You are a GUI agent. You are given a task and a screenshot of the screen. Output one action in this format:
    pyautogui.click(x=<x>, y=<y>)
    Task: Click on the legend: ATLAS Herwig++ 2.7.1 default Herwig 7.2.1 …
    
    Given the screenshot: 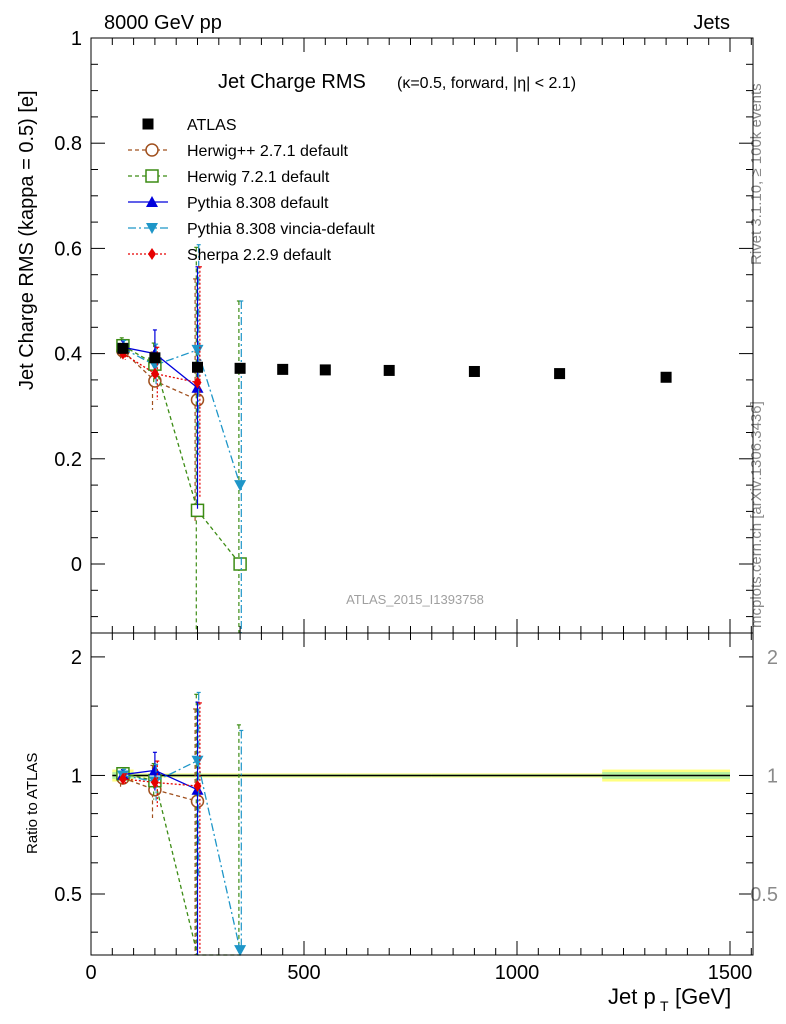 What is the action you would take?
    pyautogui.click(x=251, y=190)
    